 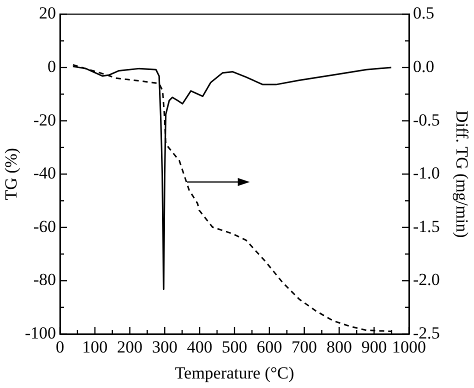 I want to click on x-tick-label: 100, so click(x=95, y=347).